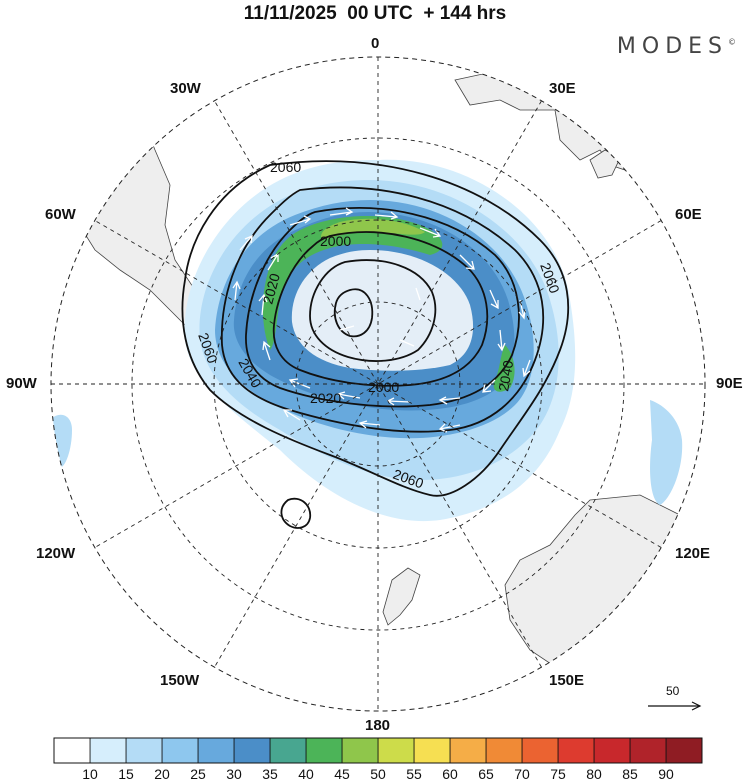 This screenshot has width=750, height=782. What do you see at coordinates (567, 680) in the screenshot?
I see `lon-label-150e: 150E` at bounding box center [567, 680].